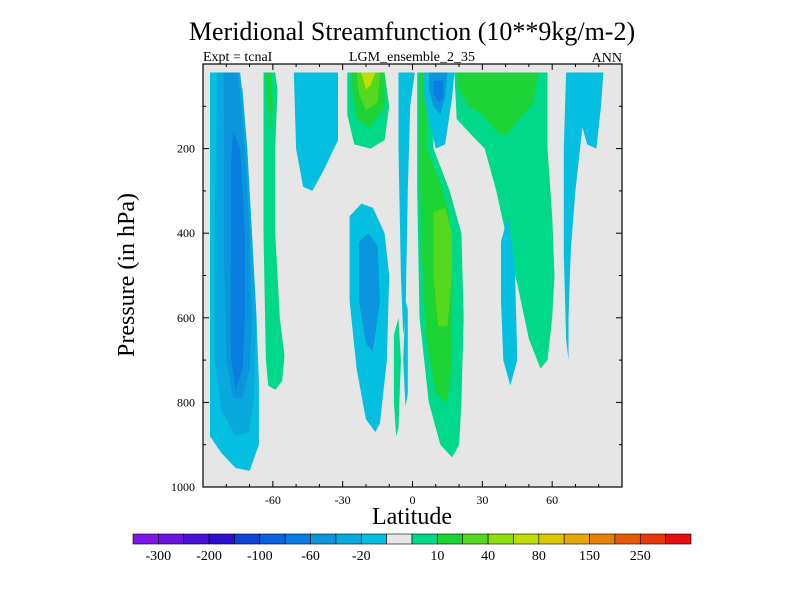 The image size is (800, 600). What do you see at coordinates (443, 267) in the screenshot?
I see `contour-region-nh-cell-level3` at bounding box center [443, 267].